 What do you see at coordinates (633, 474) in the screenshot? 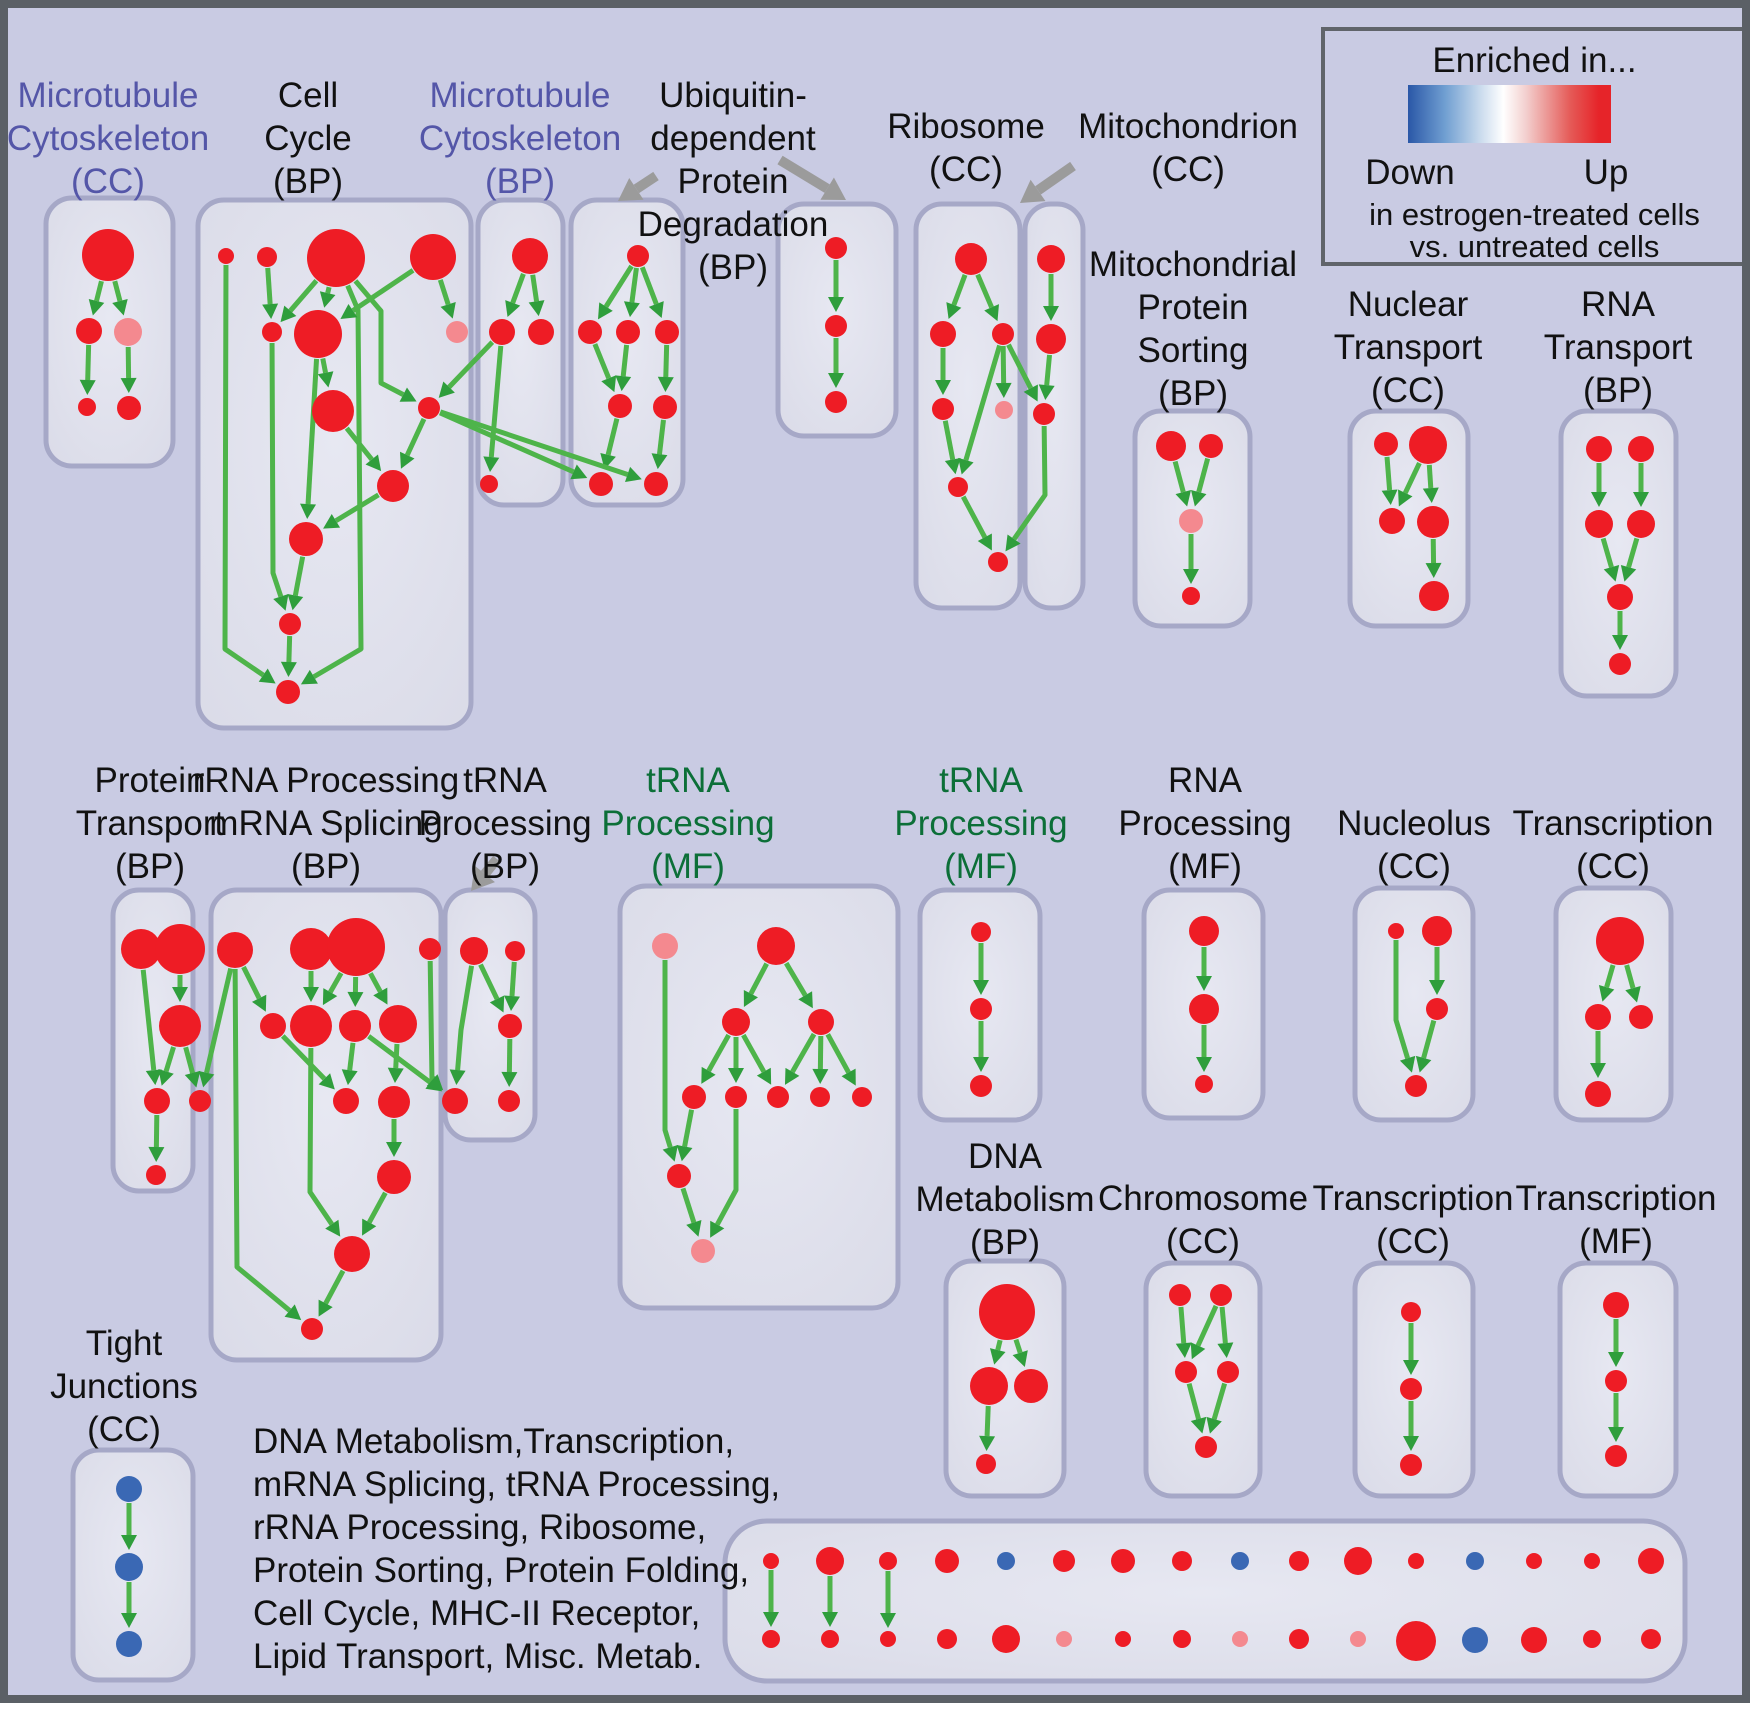
I see `cross-edge-arrow-head` at bounding box center [633, 474].